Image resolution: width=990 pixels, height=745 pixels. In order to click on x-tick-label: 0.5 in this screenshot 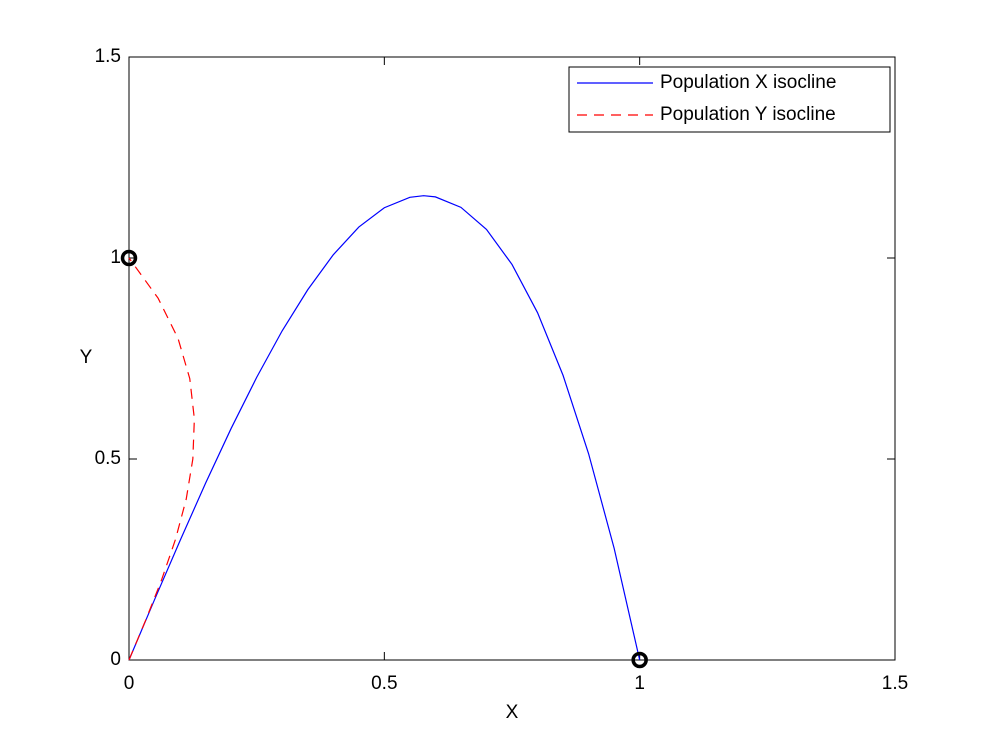, I will do `click(384, 683)`.